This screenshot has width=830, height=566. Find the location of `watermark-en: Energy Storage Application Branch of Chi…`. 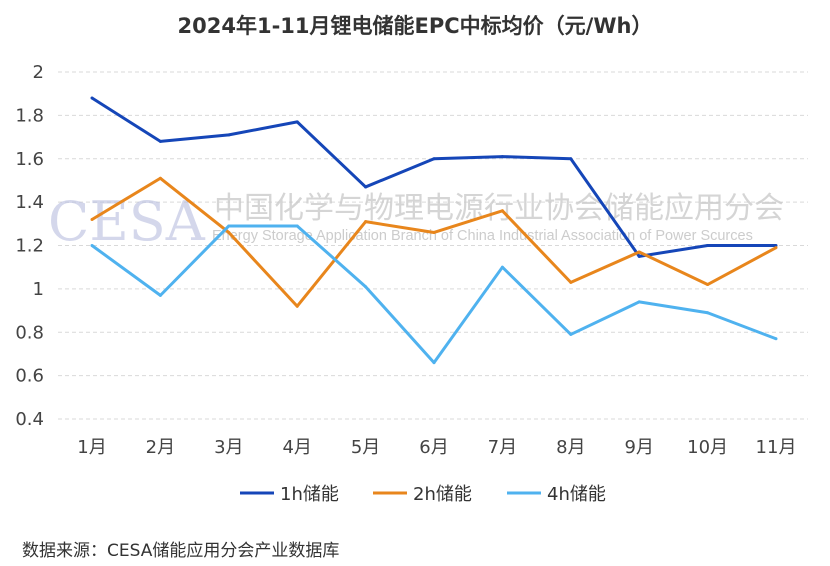

watermark-en: Energy Storage Application Branch of Chi… is located at coordinates (482, 236).